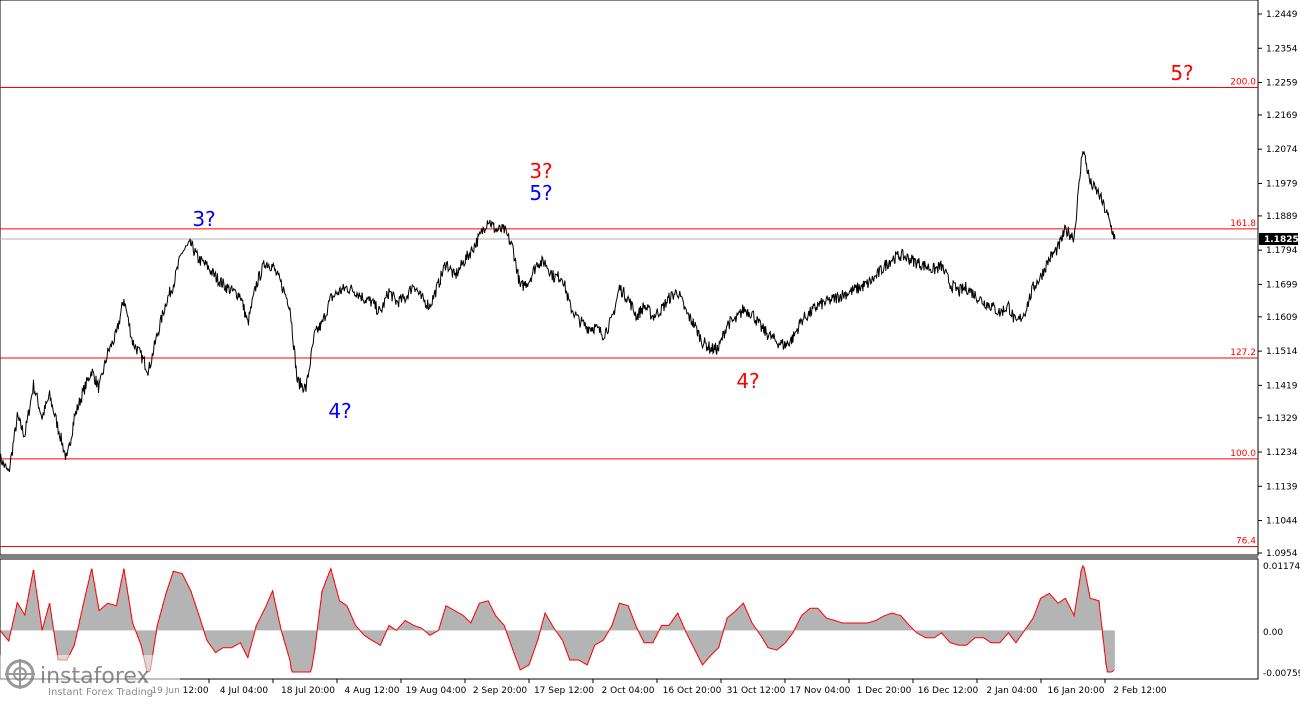 Image resolution: width=1300 pixels, height=704 pixels. Describe the element at coordinates (756, 691) in the screenshot. I see `time-tick-label: 31 Oct 12:00` at that location.